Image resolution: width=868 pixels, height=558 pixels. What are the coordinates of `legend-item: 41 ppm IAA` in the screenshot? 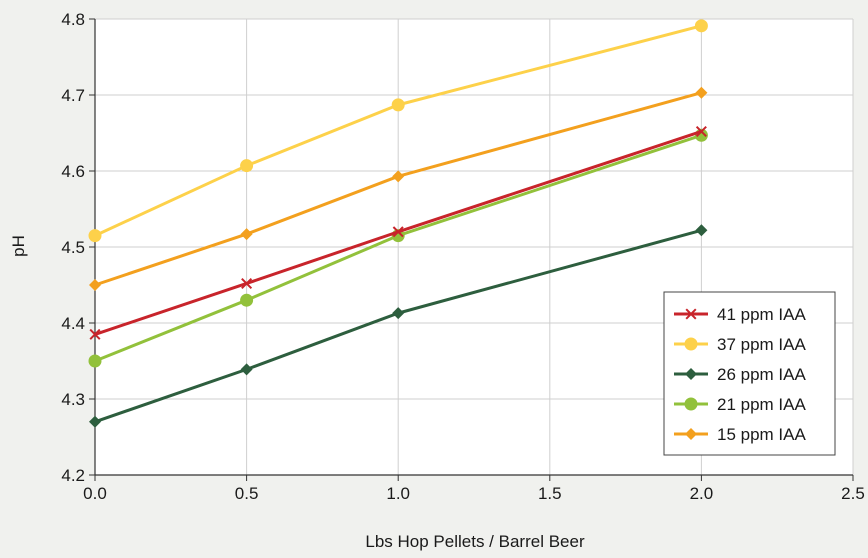 It's located at (740, 314).